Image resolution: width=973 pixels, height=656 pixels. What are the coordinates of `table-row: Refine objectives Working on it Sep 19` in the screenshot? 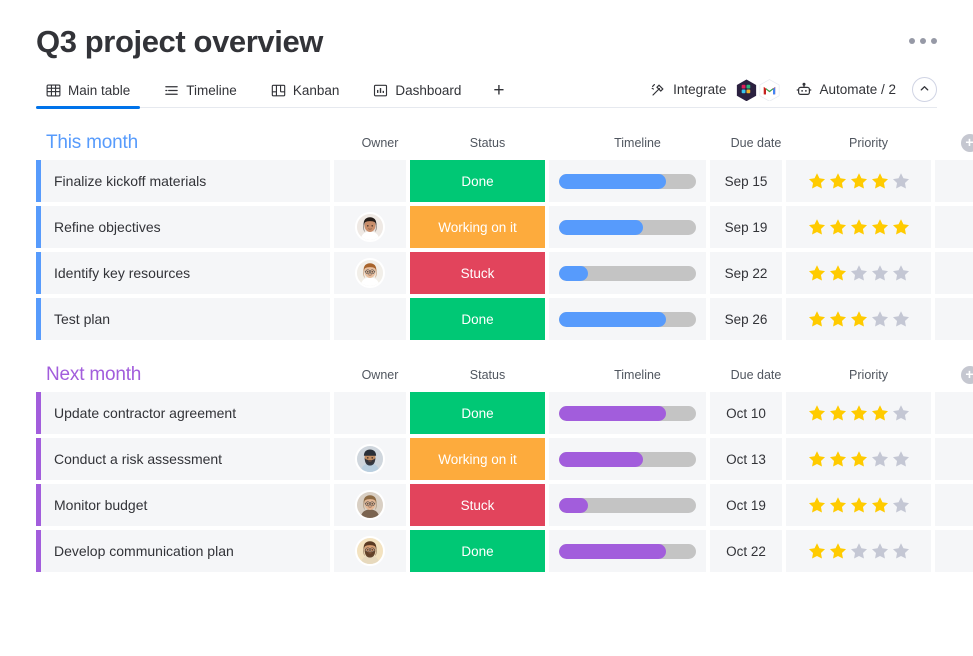 It's located at (504, 227).